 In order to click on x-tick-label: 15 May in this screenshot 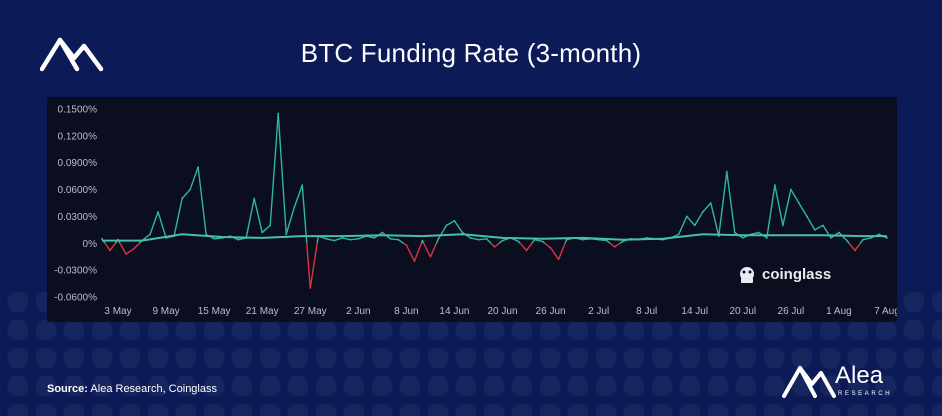, I will do `click(214, 311)`.